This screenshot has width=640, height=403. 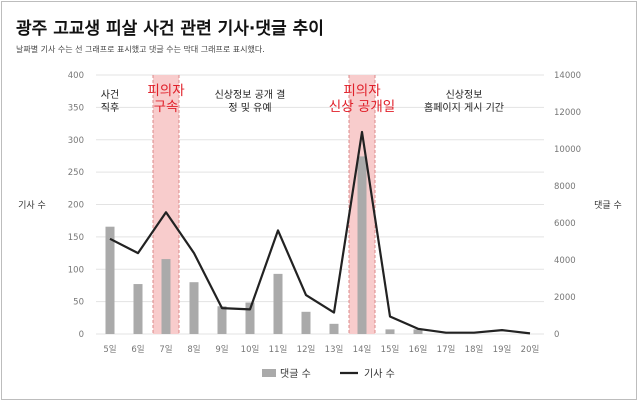 What do you see at coordinates (608, 205) in the screenshot?
I see `y-axis-label-right: 댓글 수` at bounding box center [608, 205].